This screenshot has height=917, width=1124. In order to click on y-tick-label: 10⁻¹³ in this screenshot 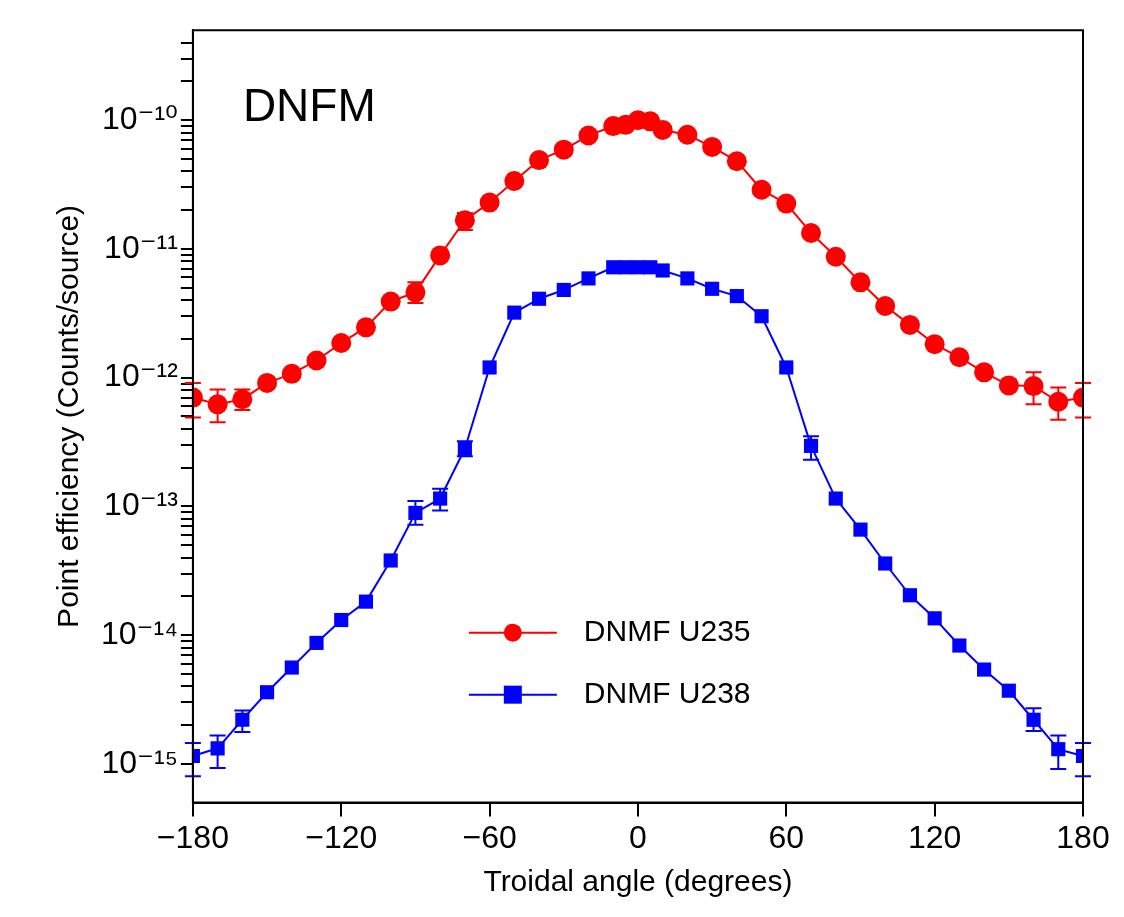, I will do `click(141, 504)`.